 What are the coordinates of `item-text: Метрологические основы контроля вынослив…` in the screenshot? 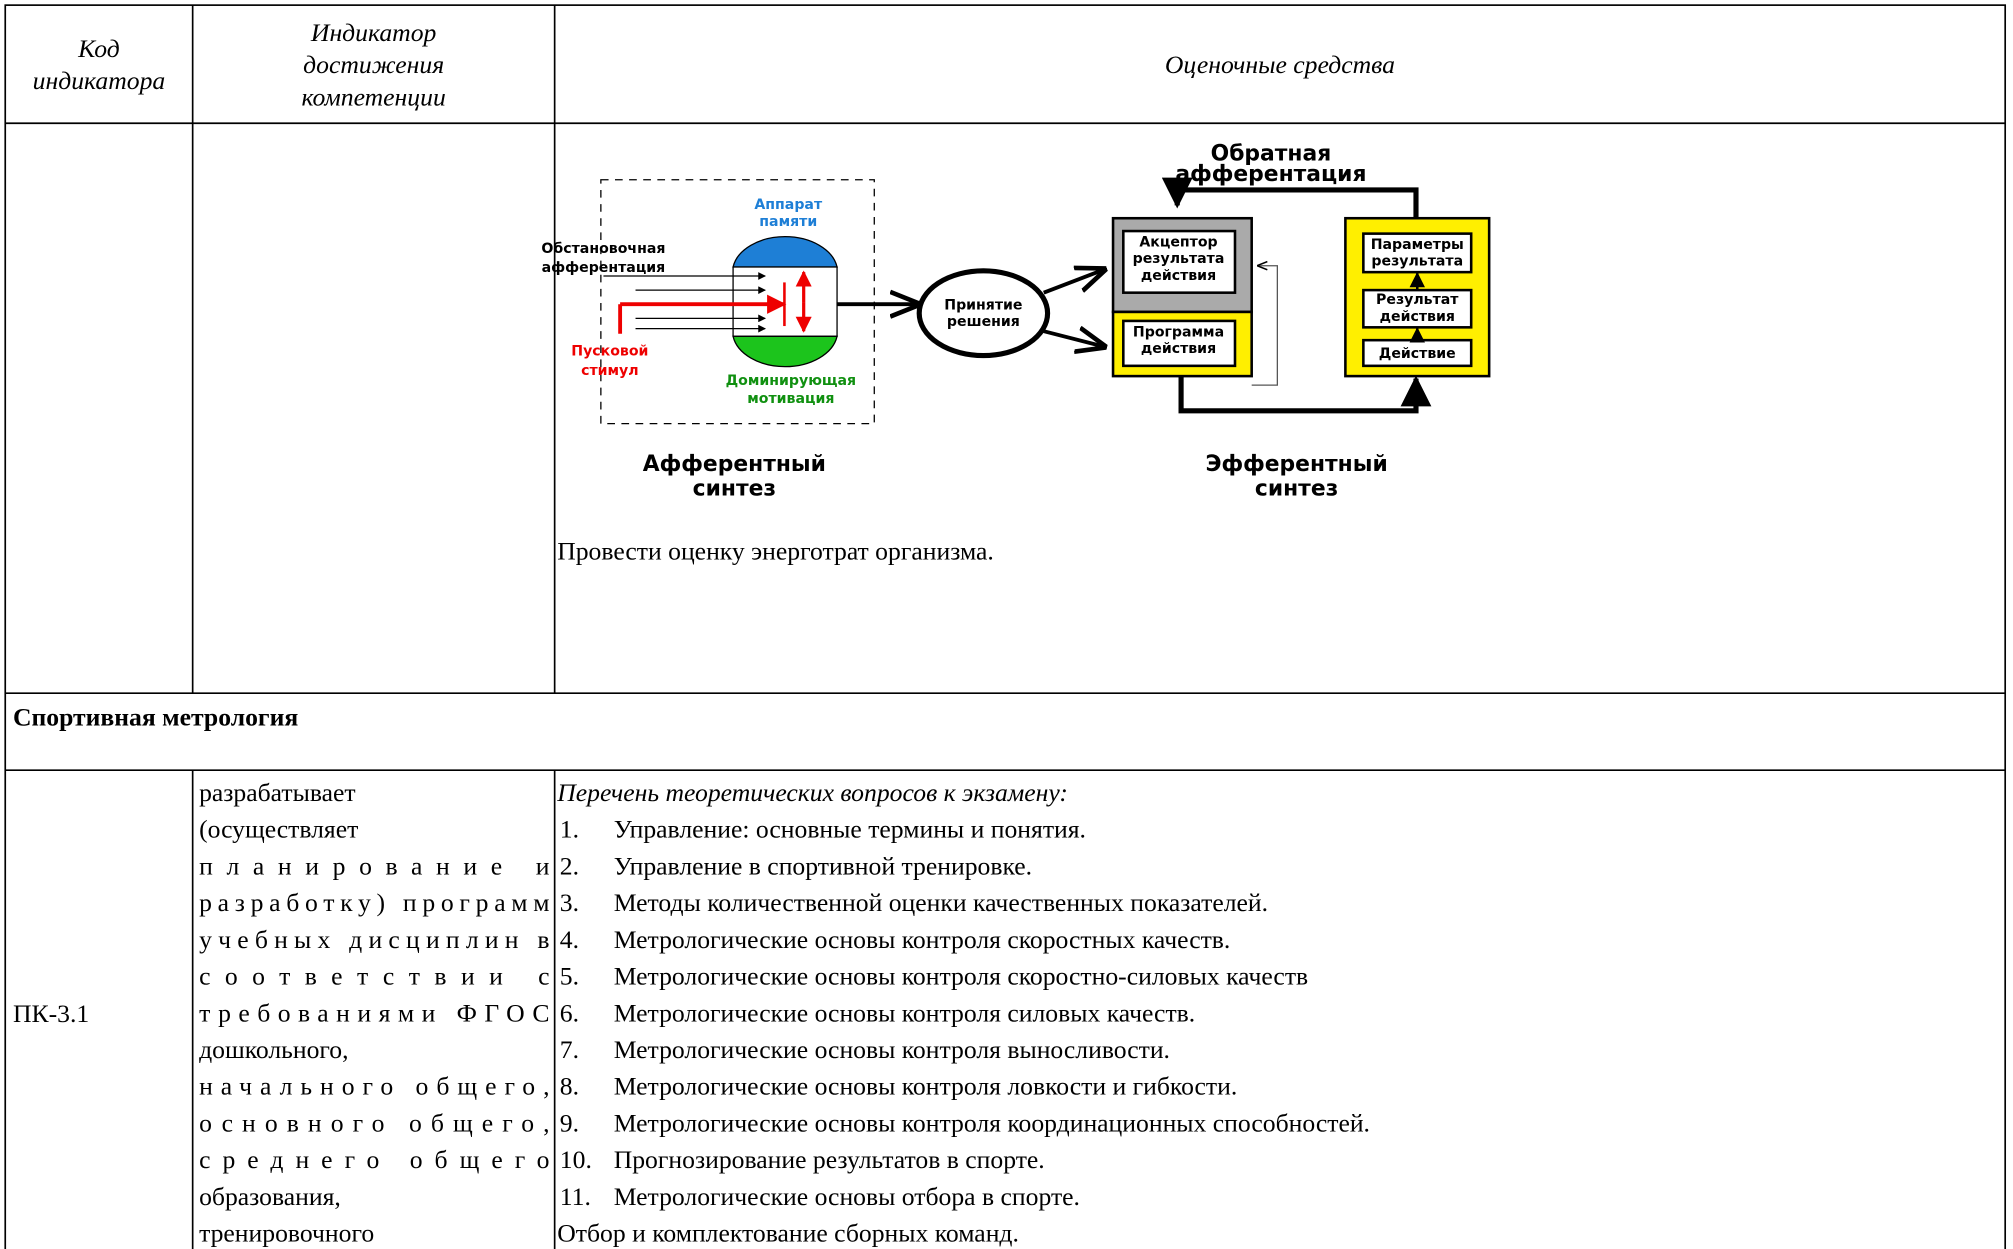 It's located at (892, 1049).